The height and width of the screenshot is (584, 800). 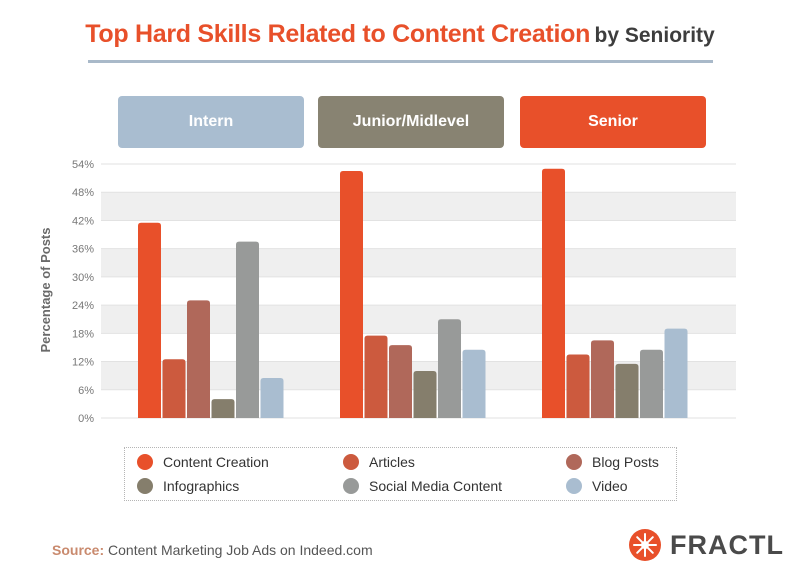 I want to click on group-header-intern: Intern, so click(x=211, y=122).